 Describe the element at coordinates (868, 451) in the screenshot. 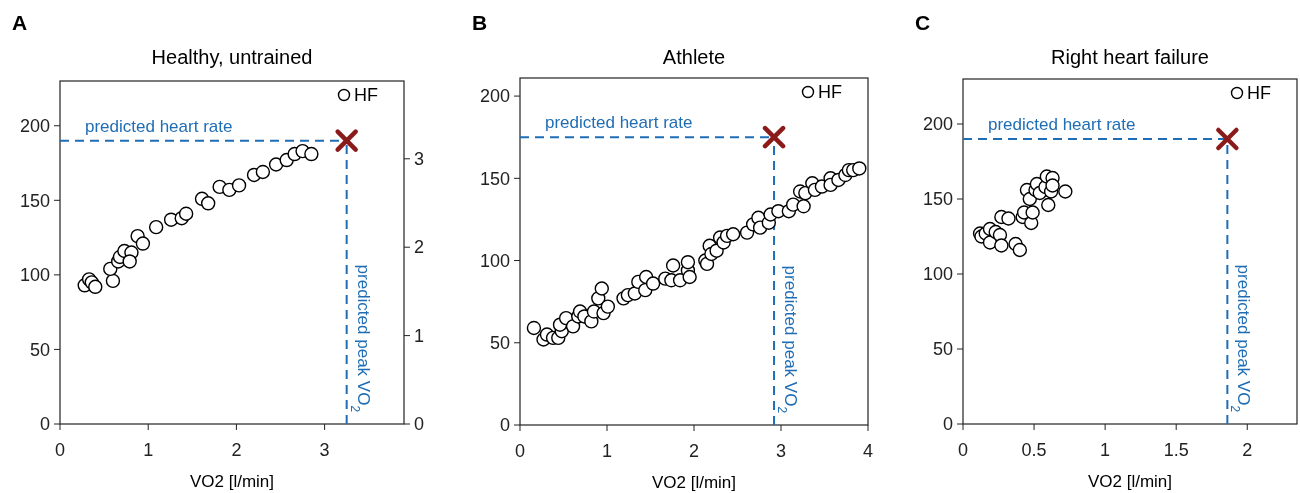

I see `x-tick-label: 4` at that location.